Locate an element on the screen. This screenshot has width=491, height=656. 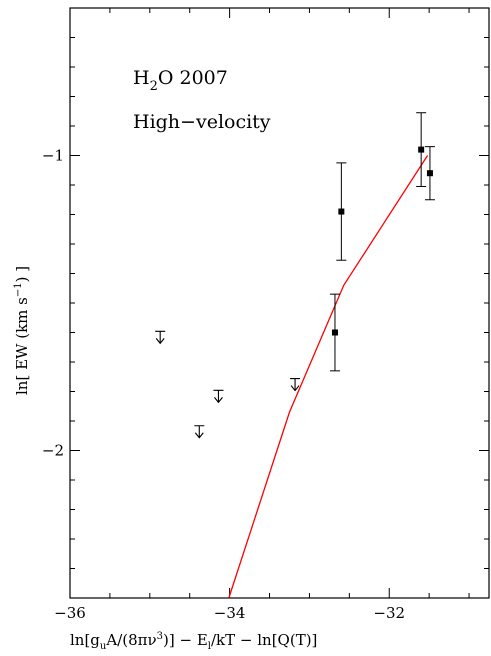
y-tick-label: −2 is located at coordinates (53, 451).